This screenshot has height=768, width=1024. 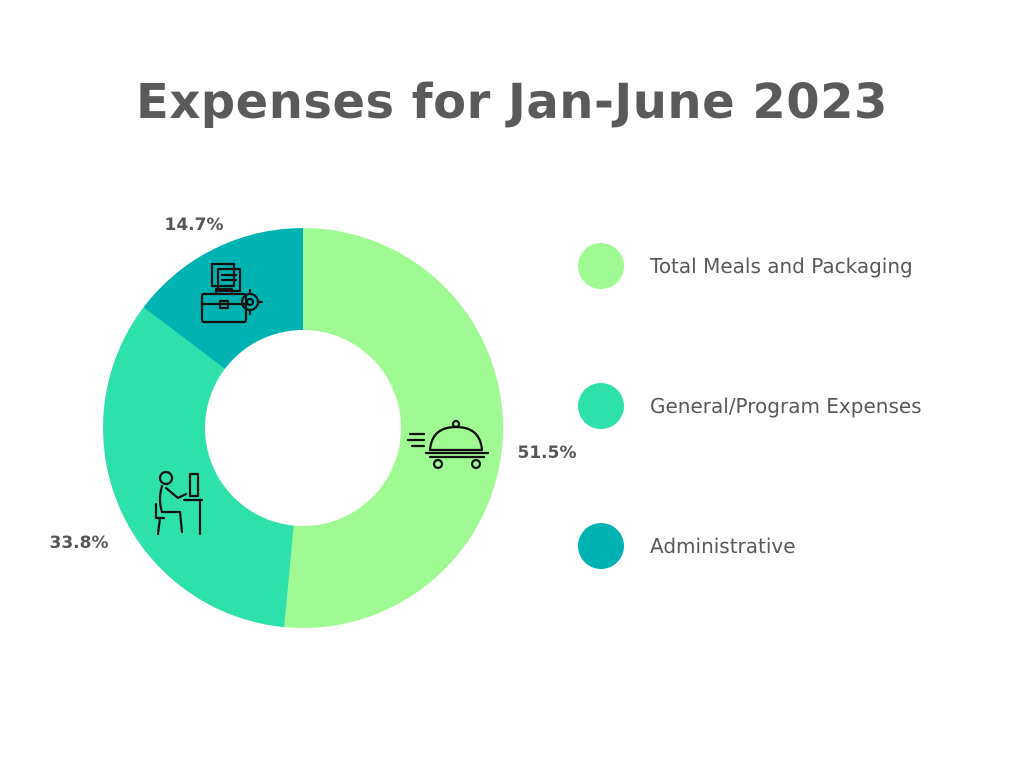 I want to click on slice-value-label: 14.7%, so click(x=194, y=225).